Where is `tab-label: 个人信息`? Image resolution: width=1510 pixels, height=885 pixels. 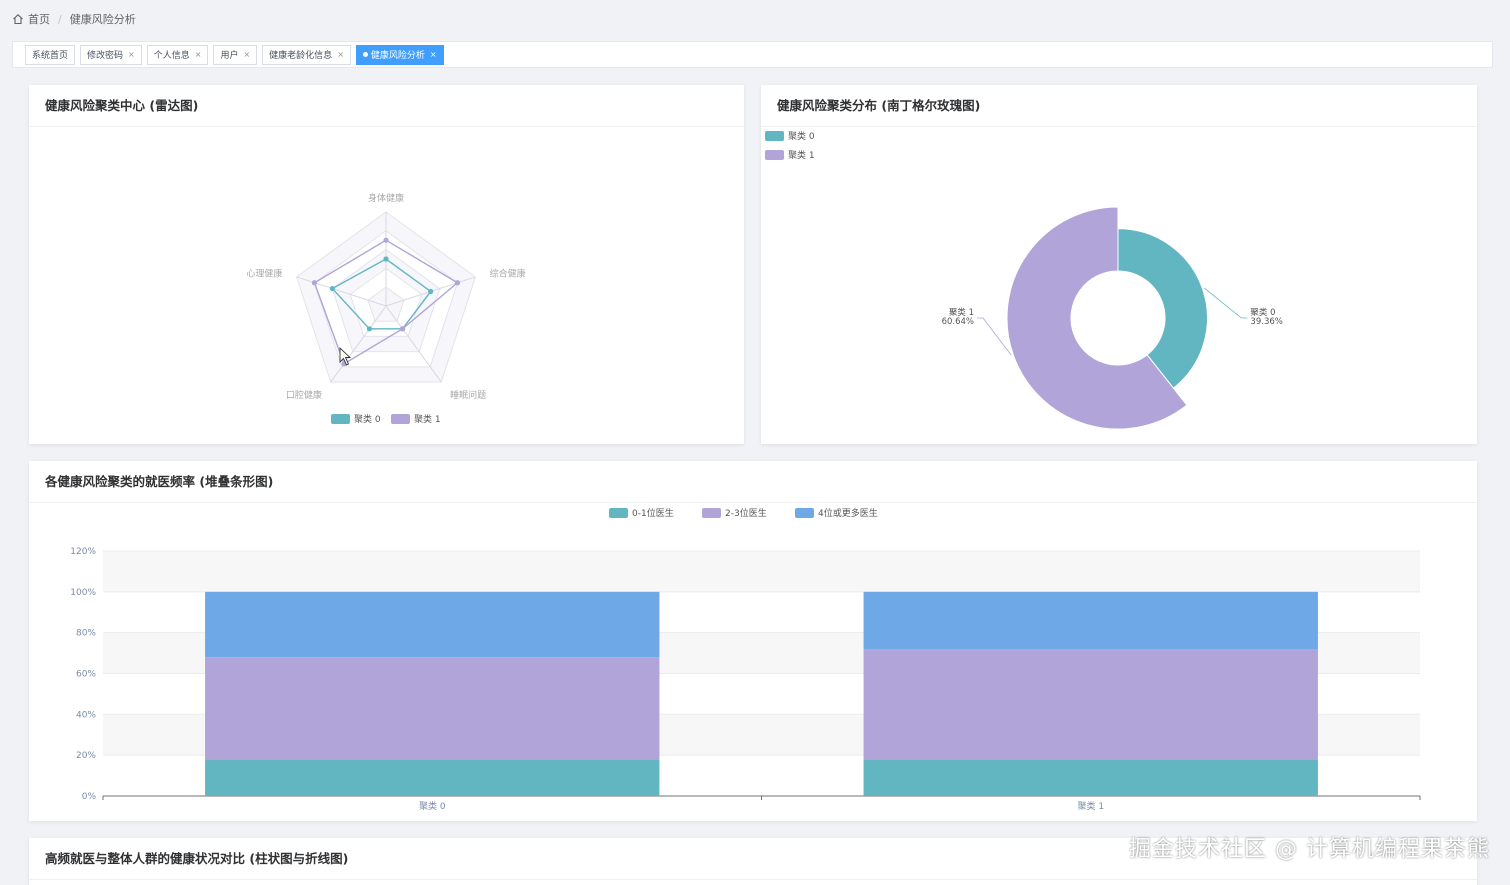 tab-label: 个人信息 is located at coordinates (171, 56).